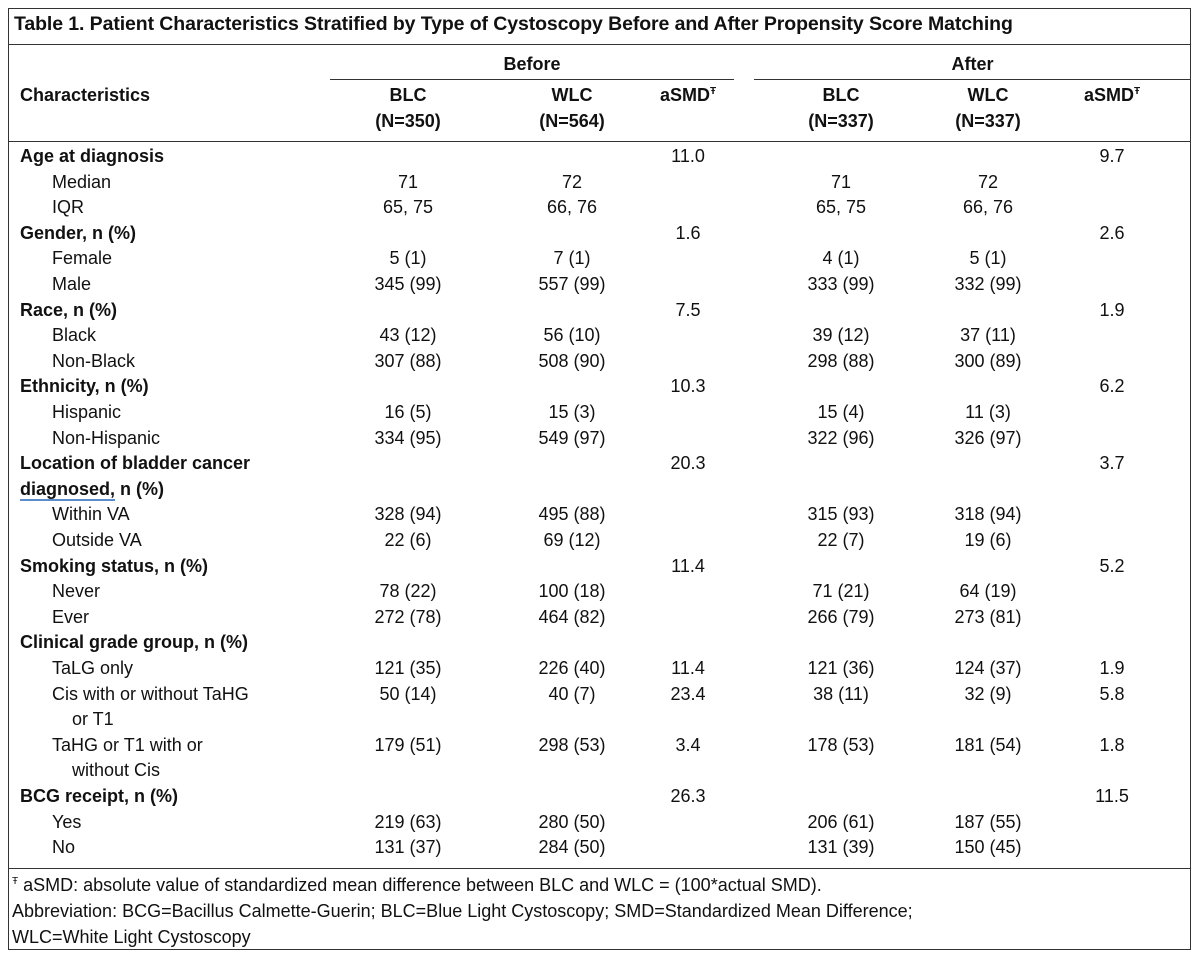 This screenshot has width=1200, height=961. Describe the element at coordinates (572, 540) in the screenshot. I see `cell-wb: 69 (12)` at that location.